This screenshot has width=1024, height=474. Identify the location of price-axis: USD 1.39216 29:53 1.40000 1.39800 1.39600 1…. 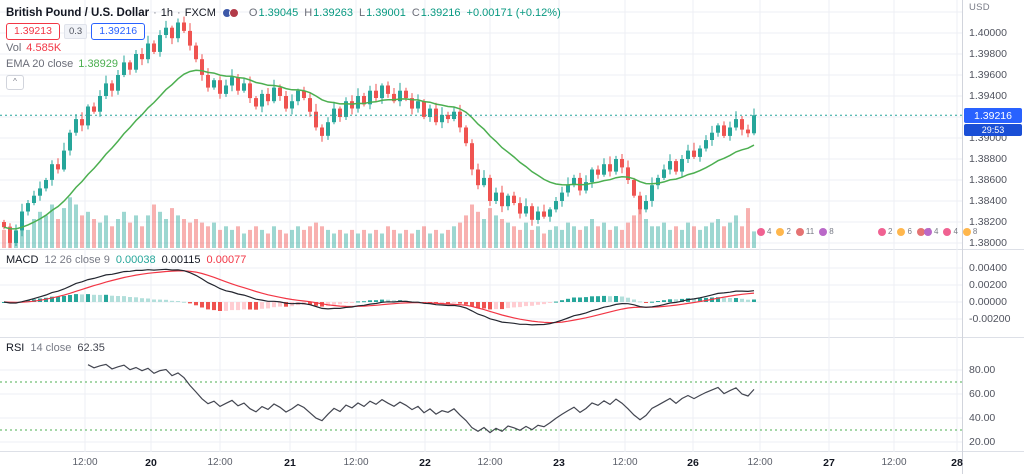
(993, 125).